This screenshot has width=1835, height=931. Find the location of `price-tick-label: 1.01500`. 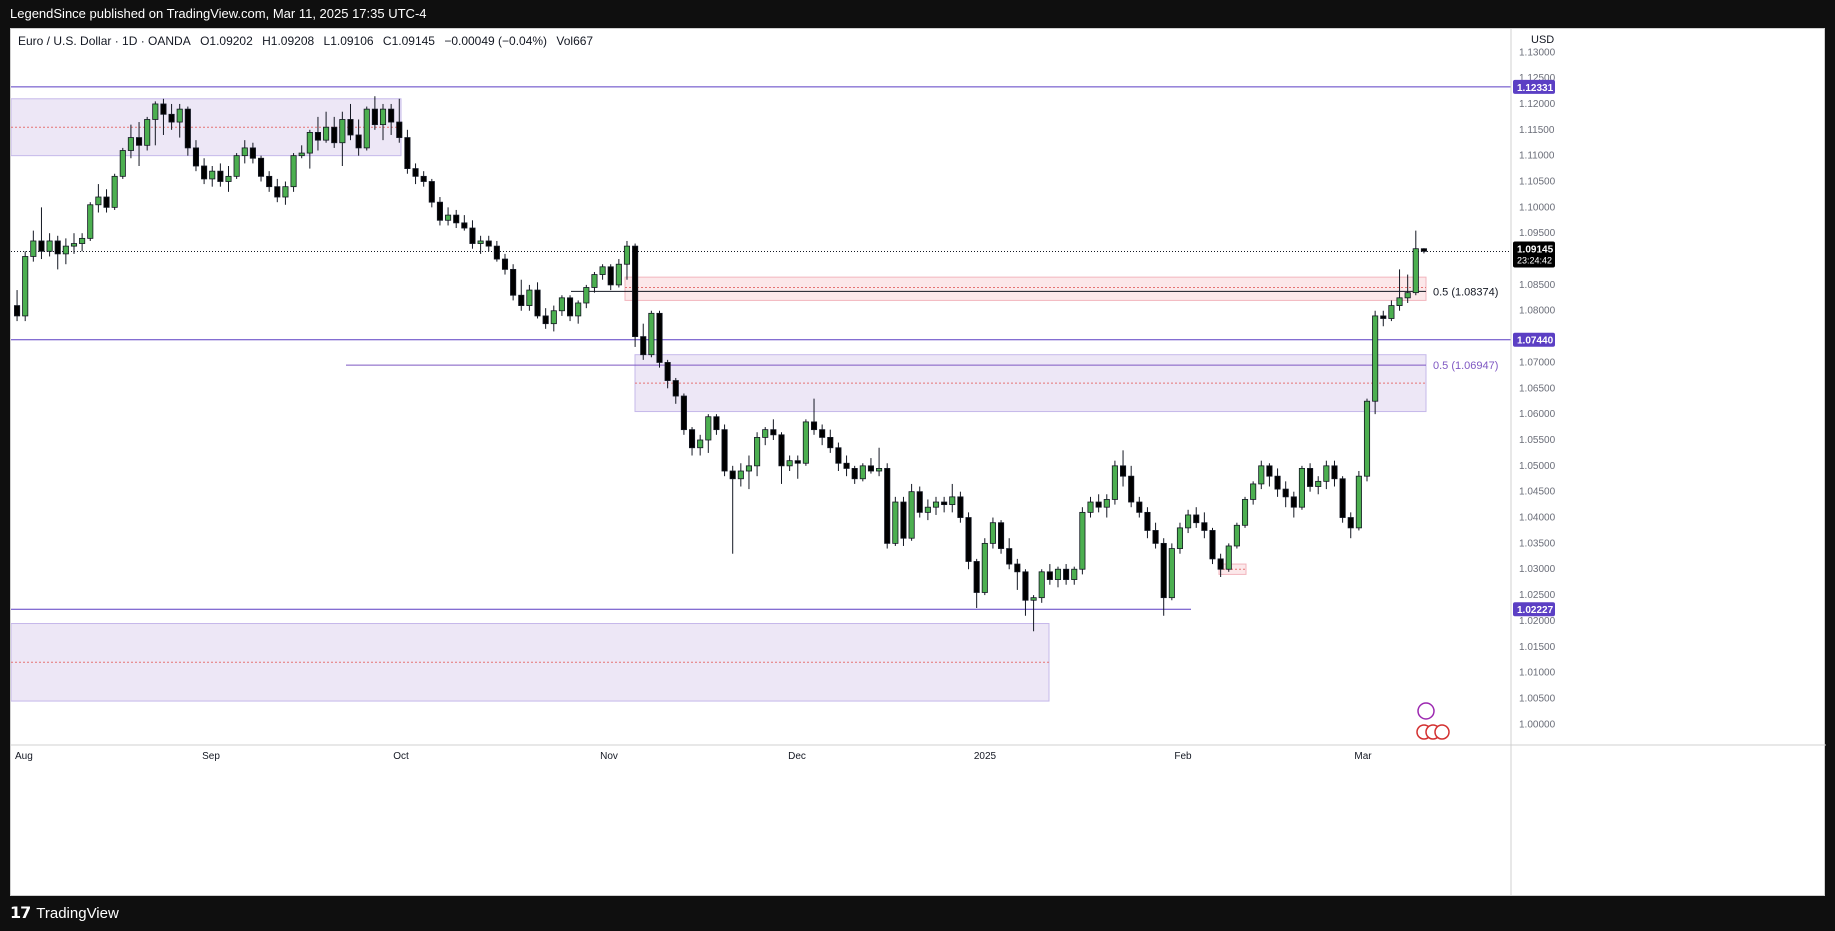

price-tick-label: 1.01500 is located at coordinates (1537, 647).